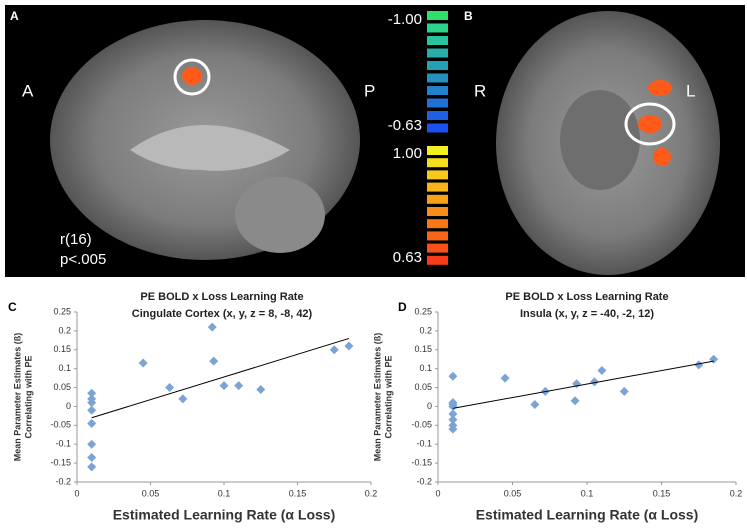 This screenshot has width=747, height=530. I want to click on ventricles, so click(600, 140).